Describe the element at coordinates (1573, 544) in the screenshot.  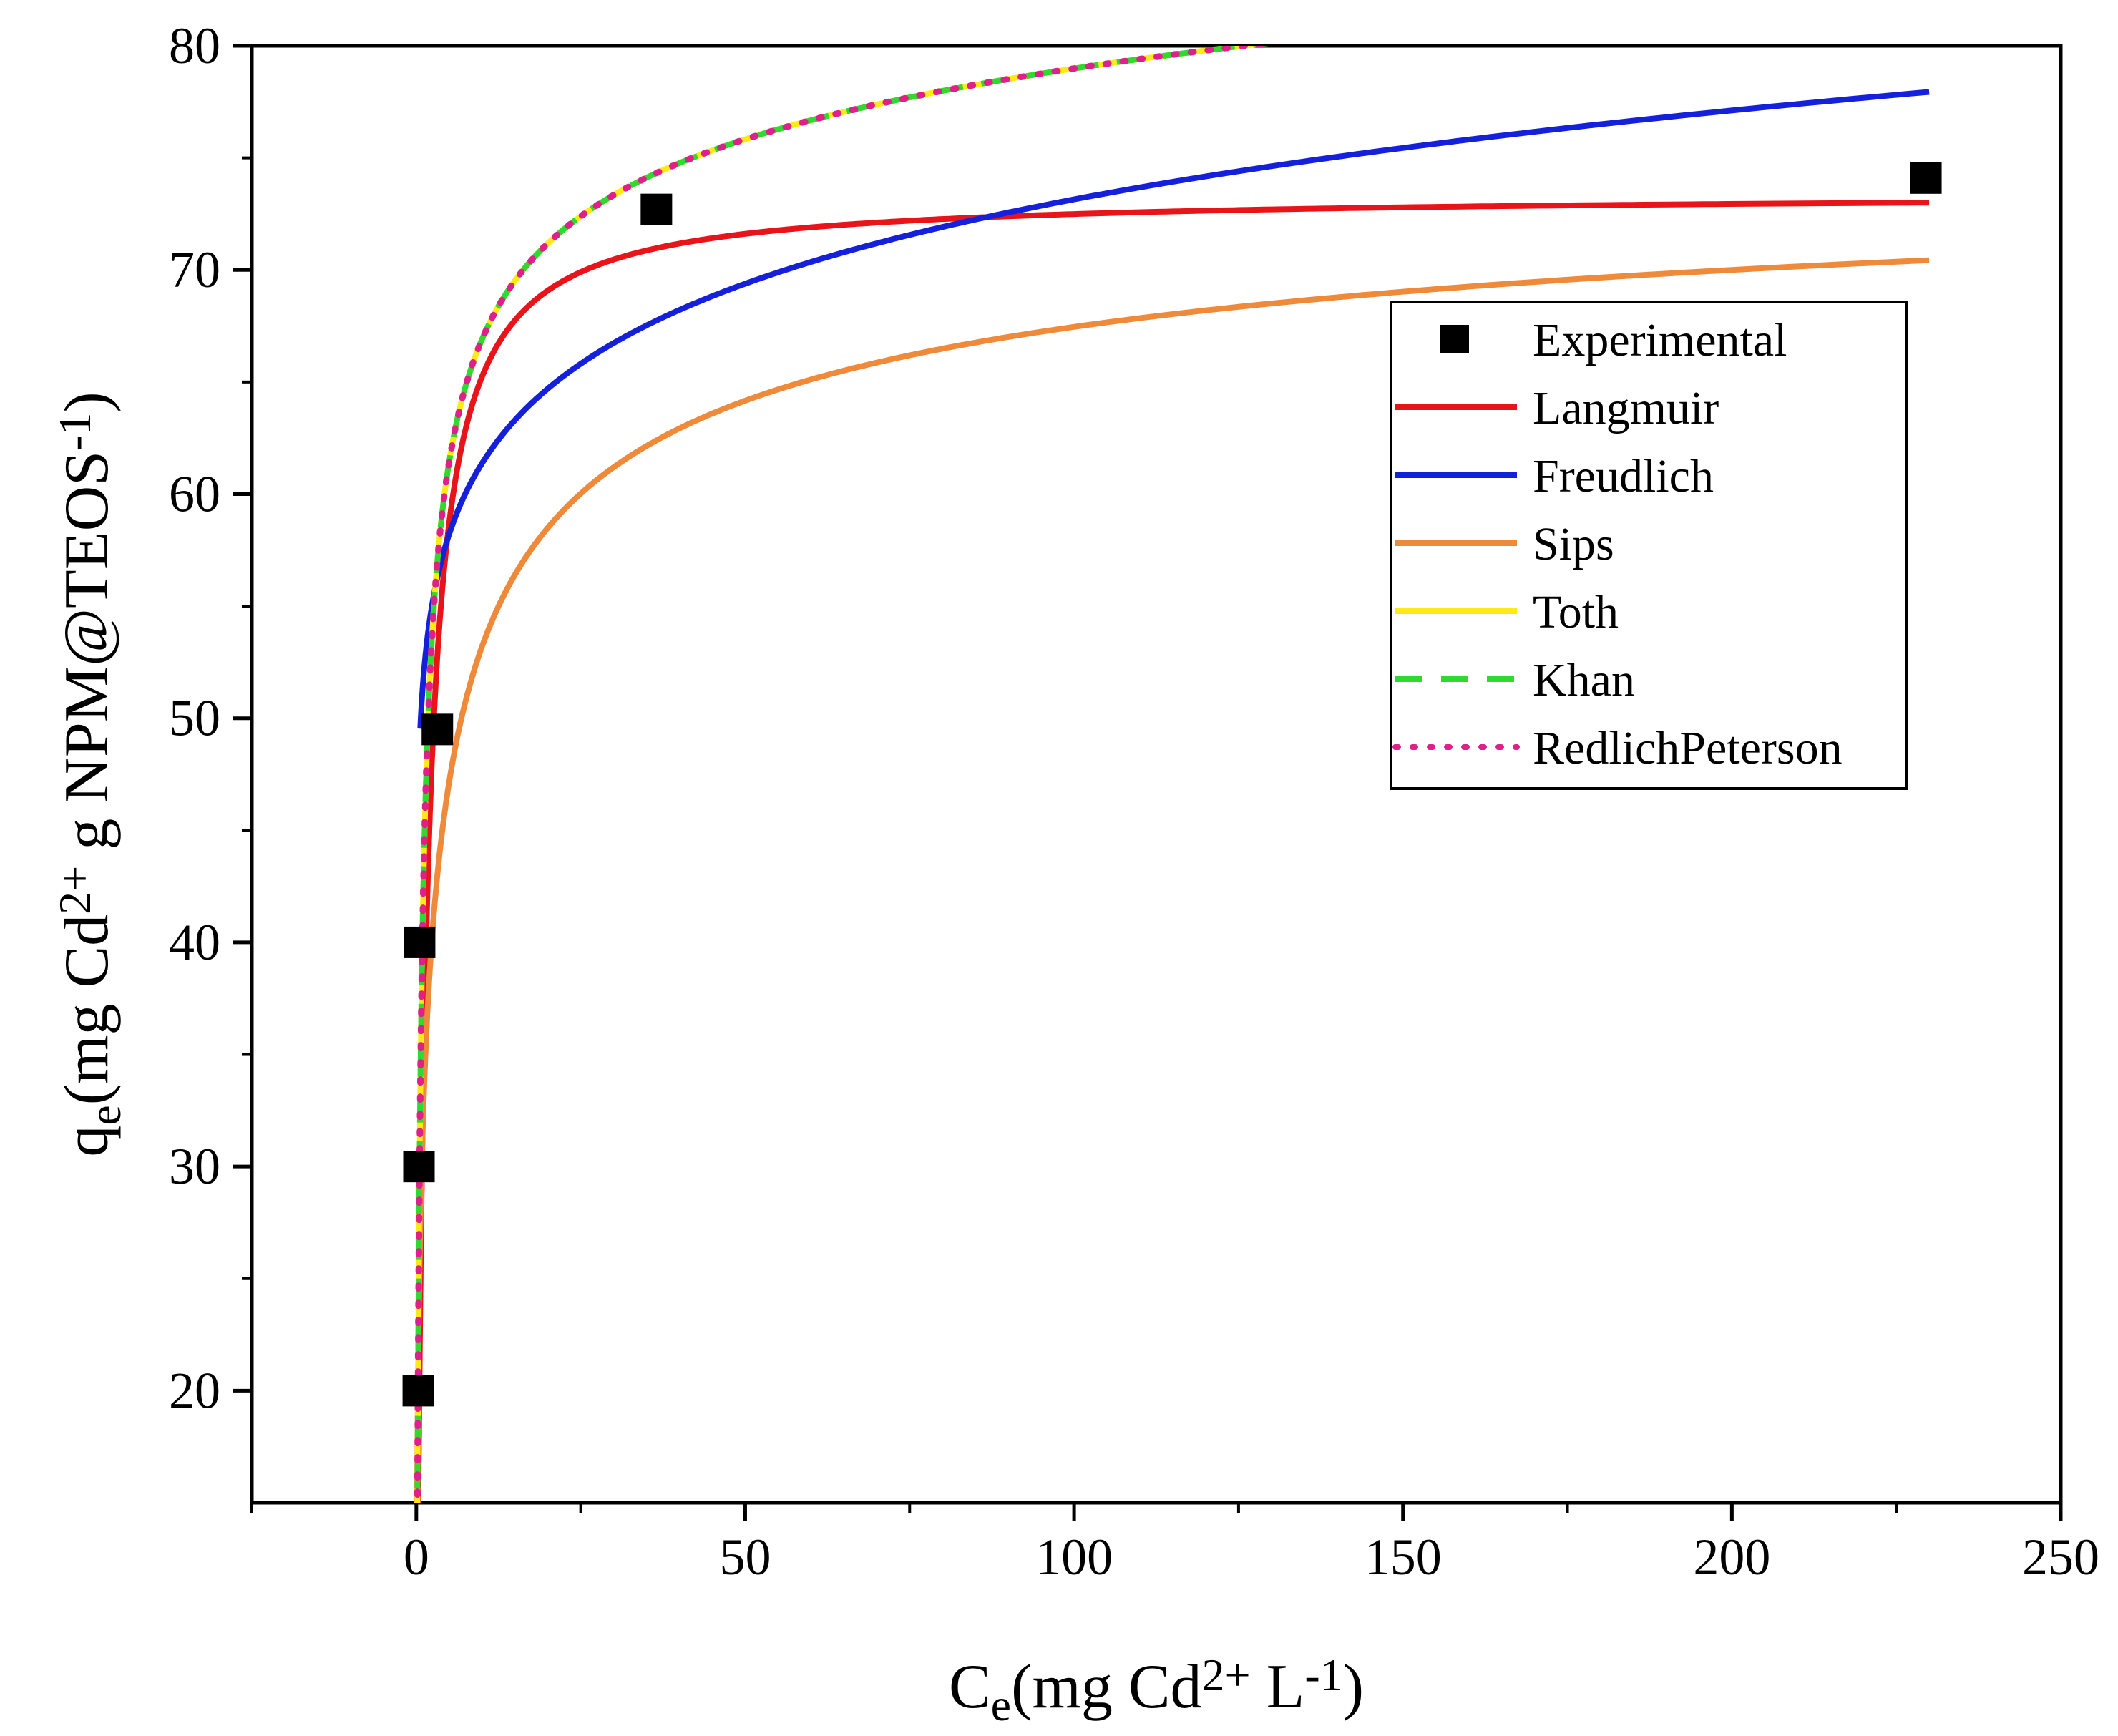
I see `legend-label-sips: Sips` at that location.